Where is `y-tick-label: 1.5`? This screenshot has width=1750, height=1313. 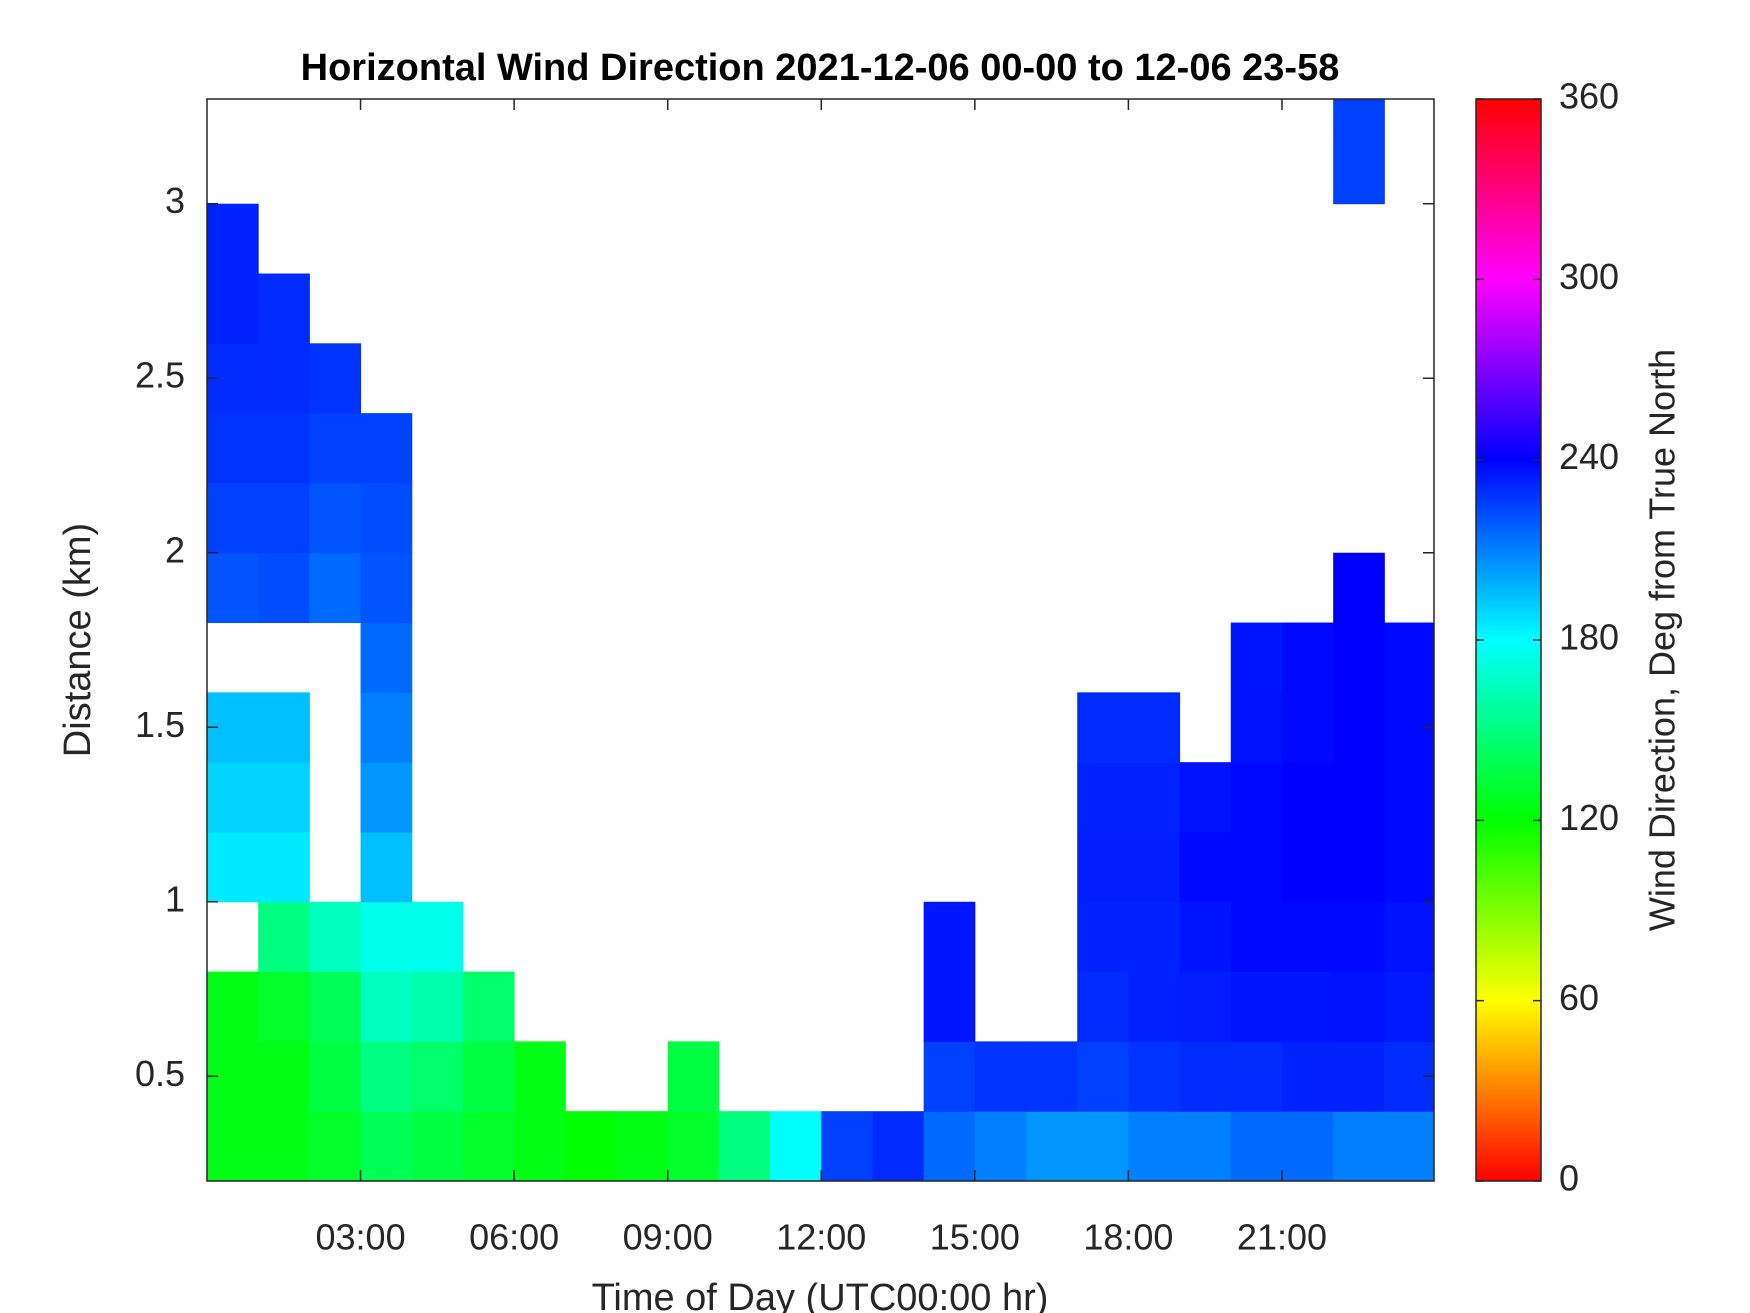 y-tick-label: 1.5 is located at coordinates (160, 724).